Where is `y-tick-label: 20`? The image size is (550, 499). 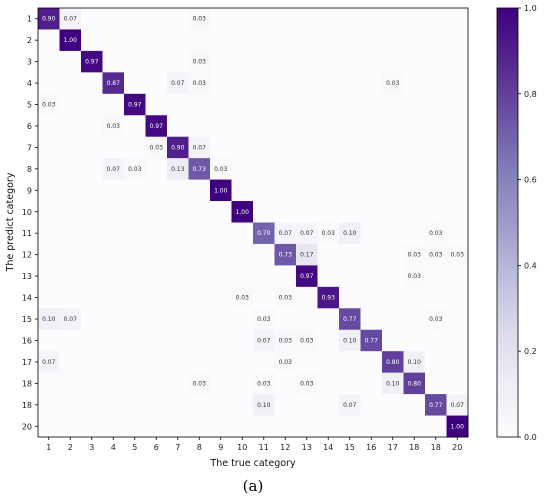 y-tick-label: 20 is located at coordinates (27, 426).